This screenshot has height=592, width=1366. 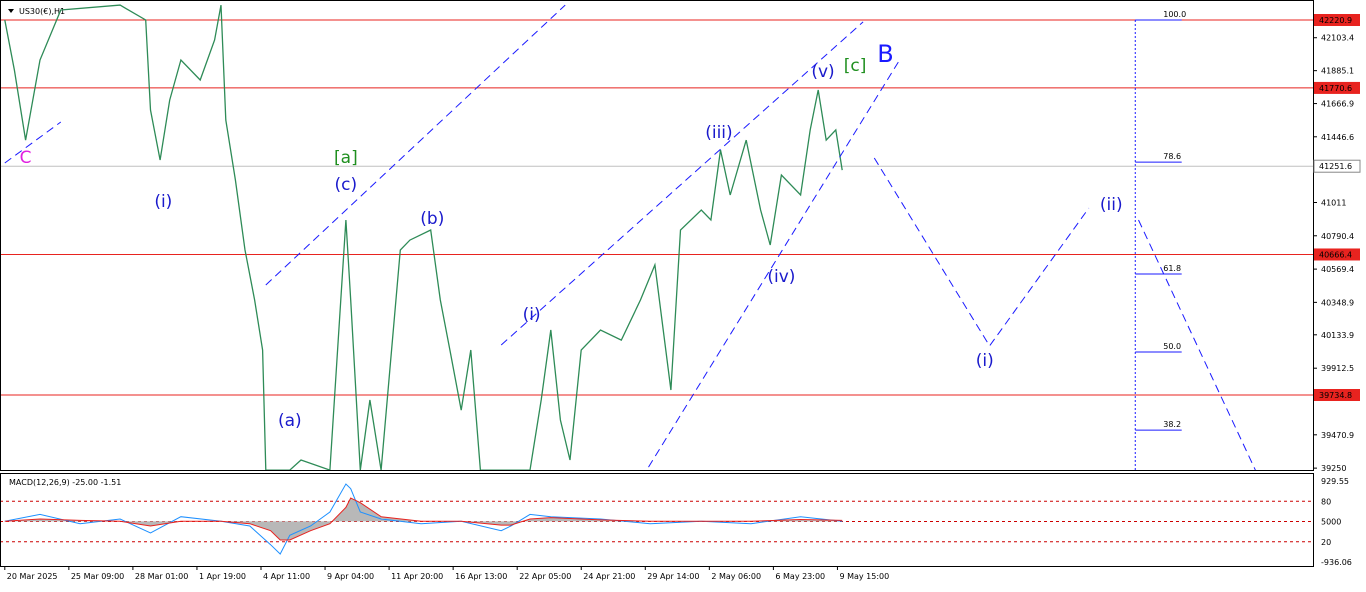 I want to click on x-tick-label: 9 May 15:00, so click(x=864, y=576).